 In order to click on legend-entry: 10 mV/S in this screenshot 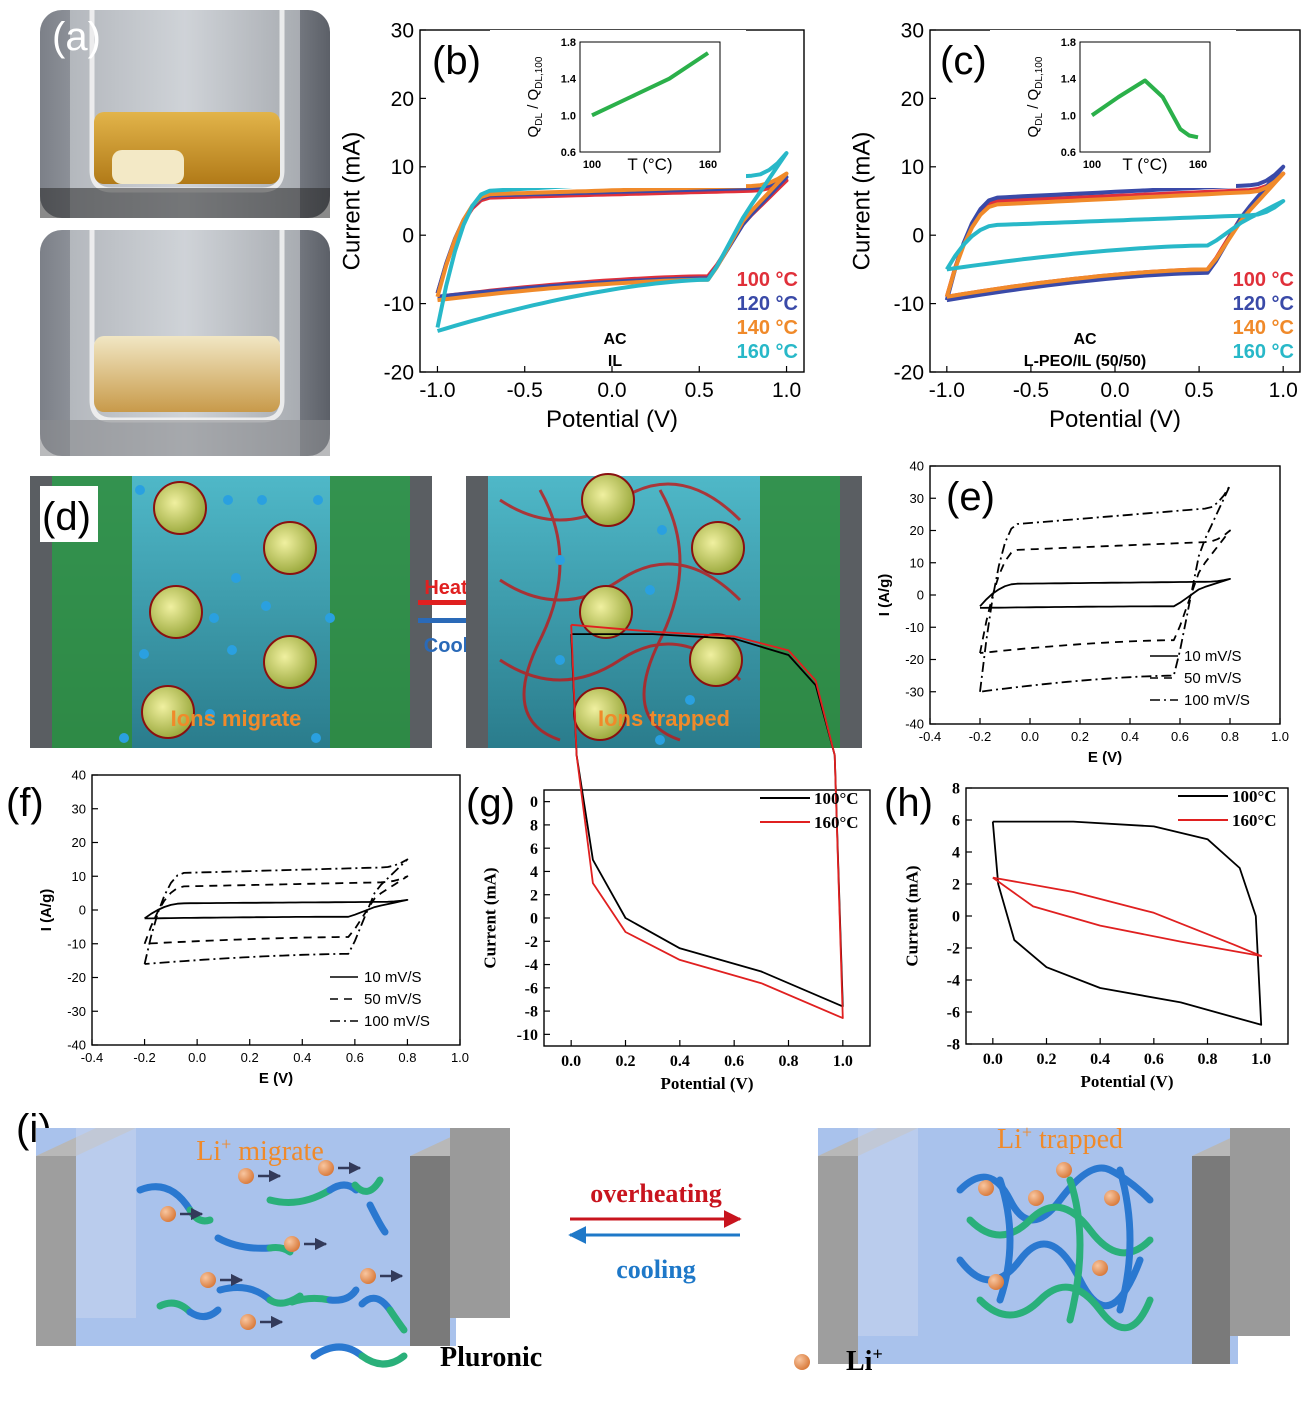, I will do `click(1213, 656)`.